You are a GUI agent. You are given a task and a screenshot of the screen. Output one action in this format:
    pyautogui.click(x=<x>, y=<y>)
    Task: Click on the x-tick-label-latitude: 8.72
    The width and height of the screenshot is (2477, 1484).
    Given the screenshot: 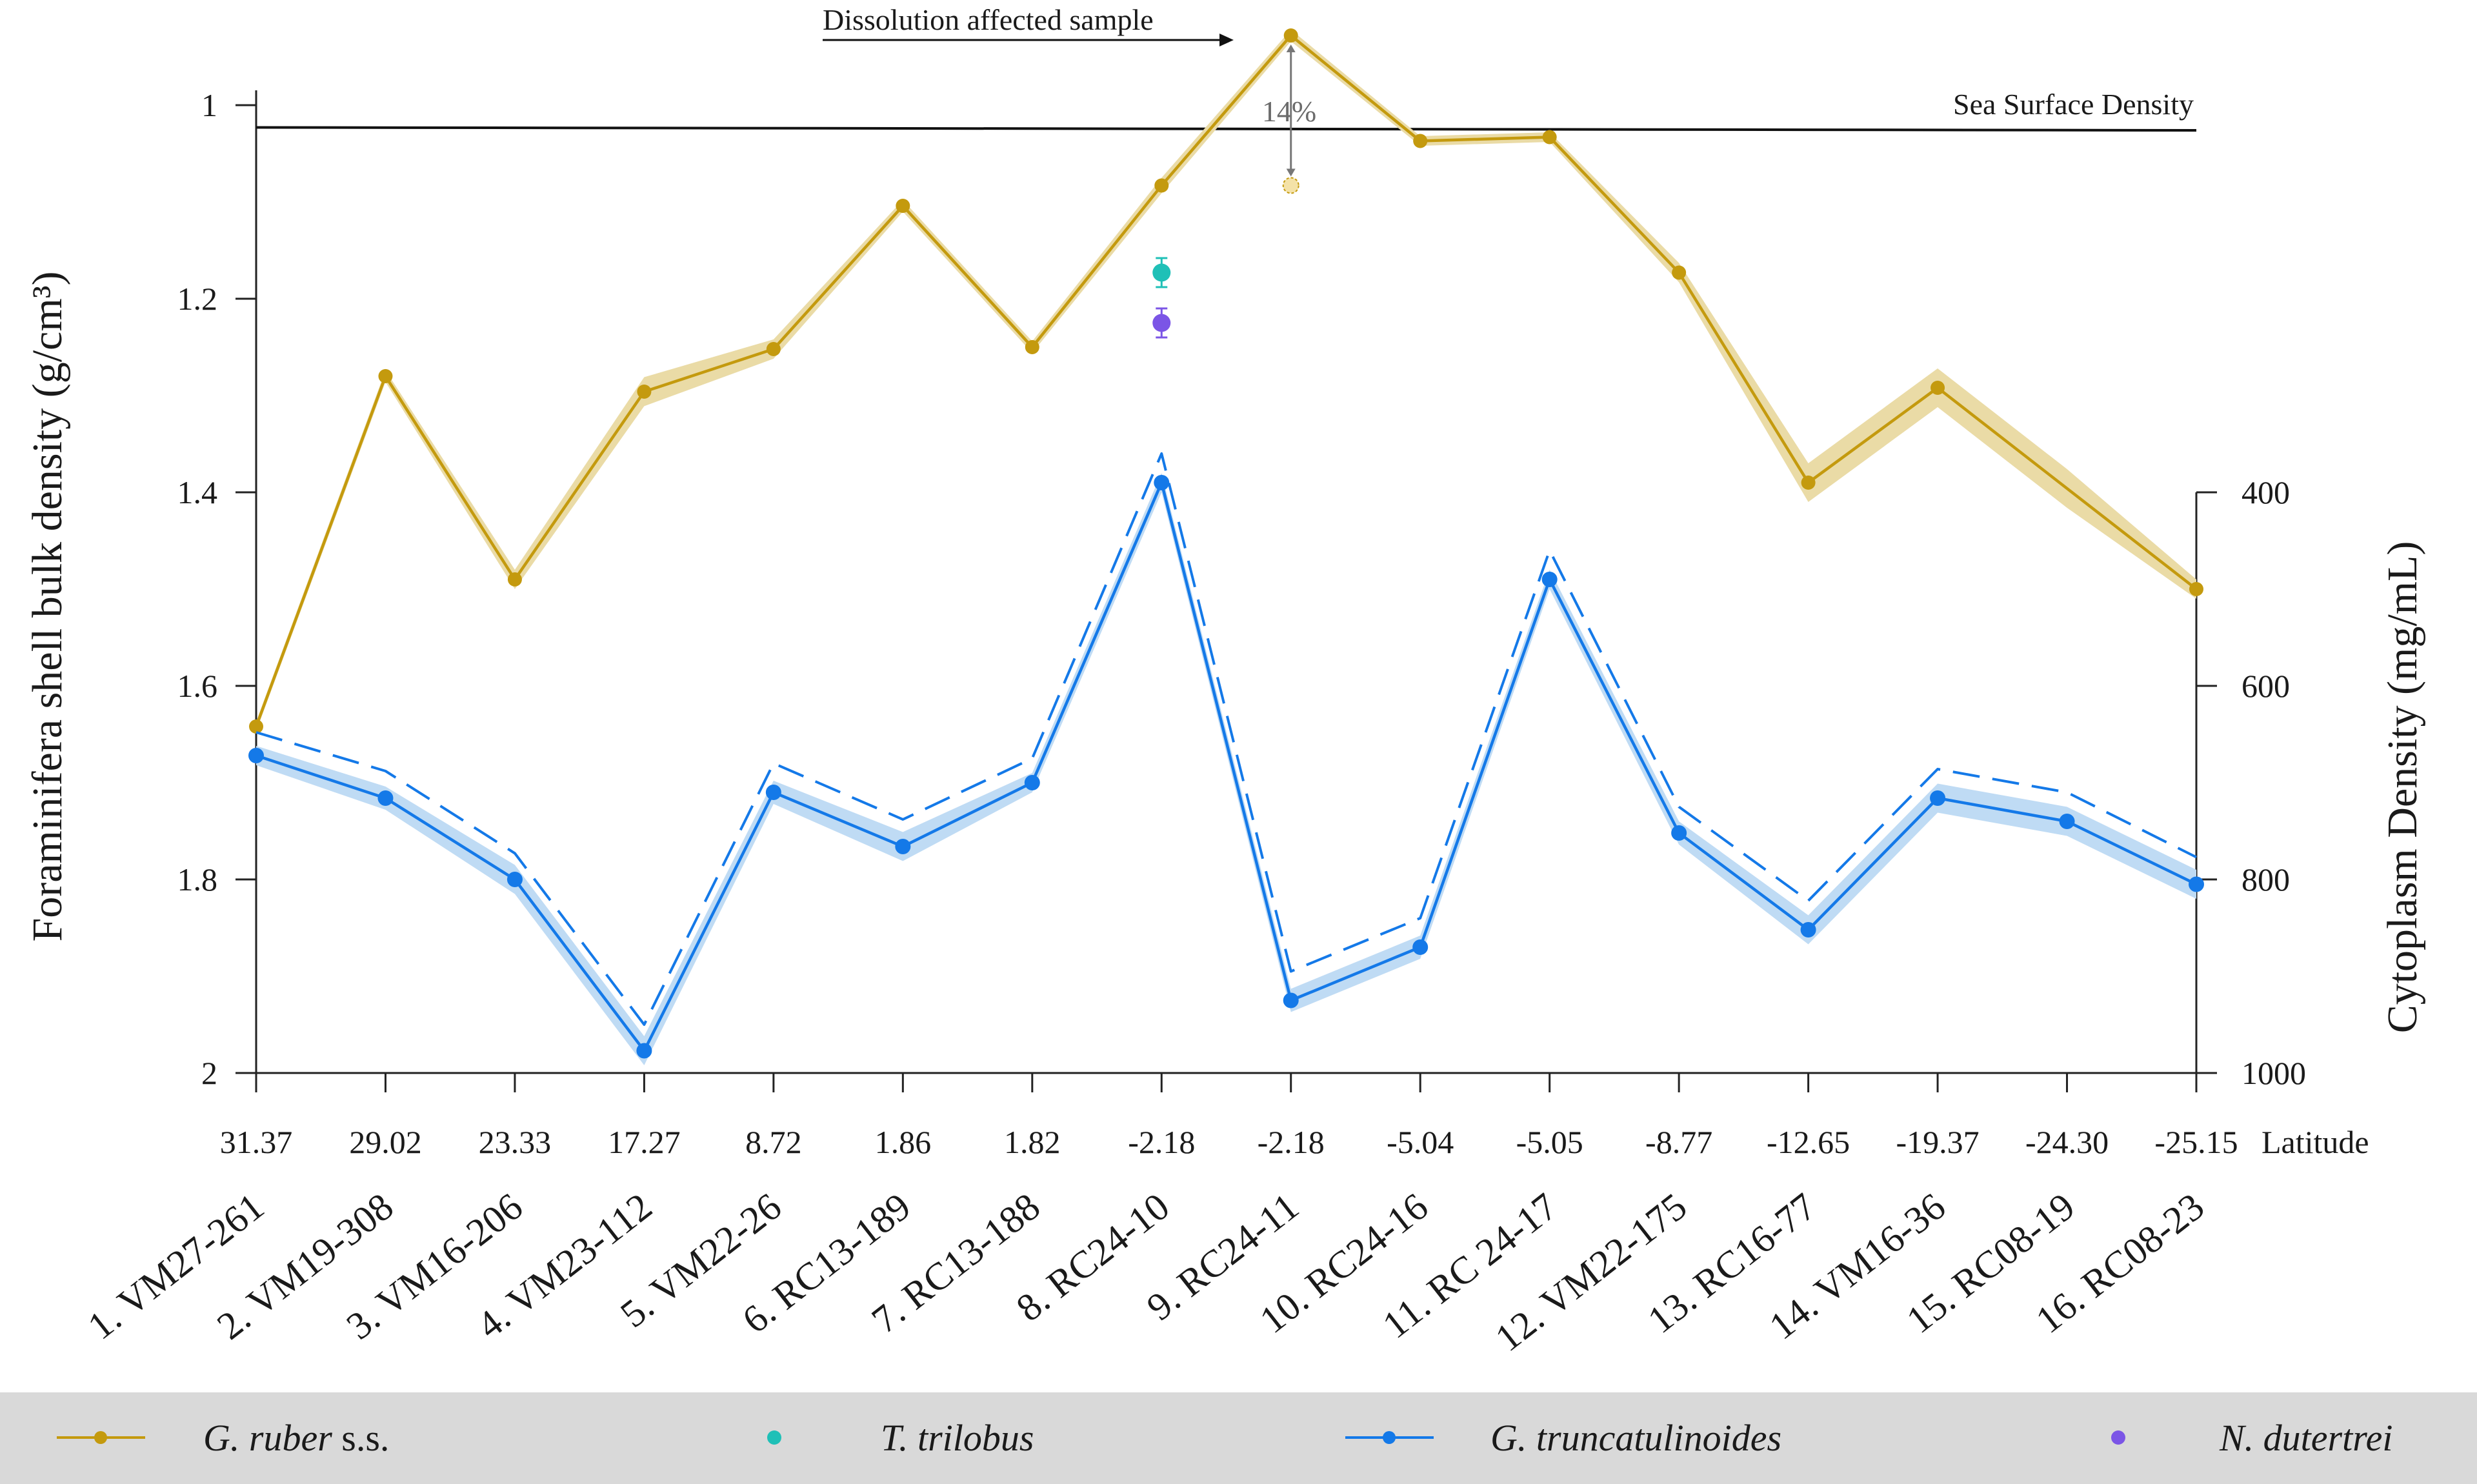 What is the action you would take?
    pyautogui.click(x=774, y=1142)
    